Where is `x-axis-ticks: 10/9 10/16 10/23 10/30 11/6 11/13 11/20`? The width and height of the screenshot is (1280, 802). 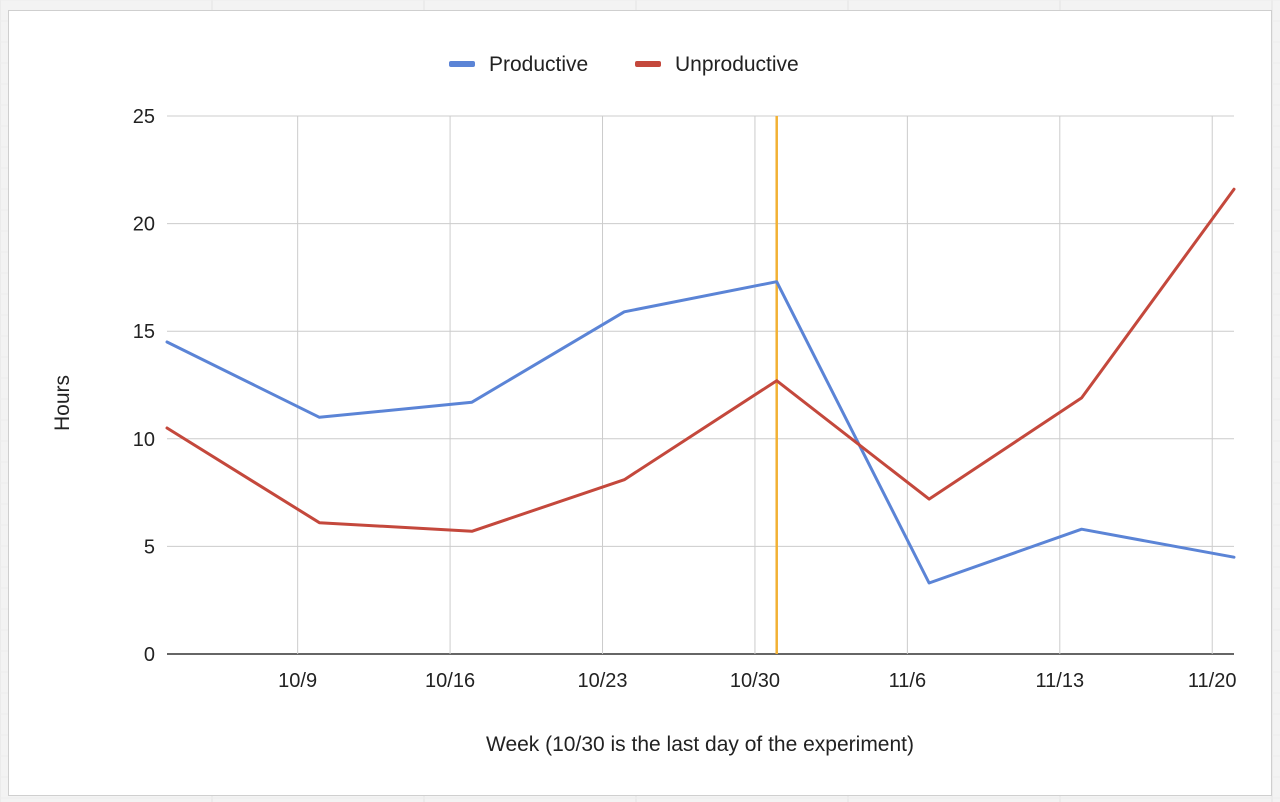
x-axis-ticks: 10/9 10/16 10/23 10/30 11/6 11/13 11/20 is located at coordinates (757, 681).